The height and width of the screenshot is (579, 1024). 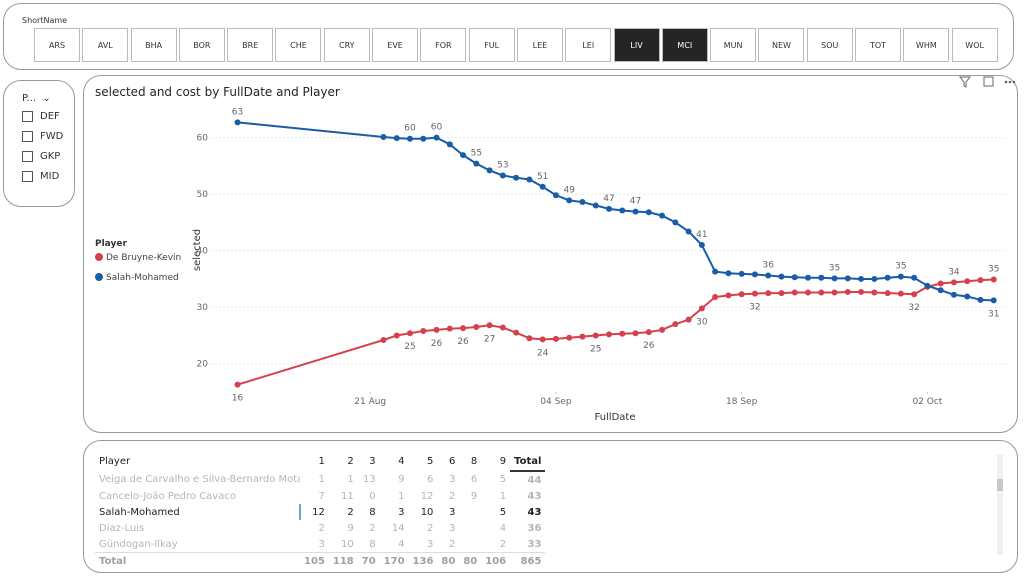 What do you see at coordinates (346, 45) in the screenshot?
I see `slicer-button: CRY` at bounding box center [346, 45].